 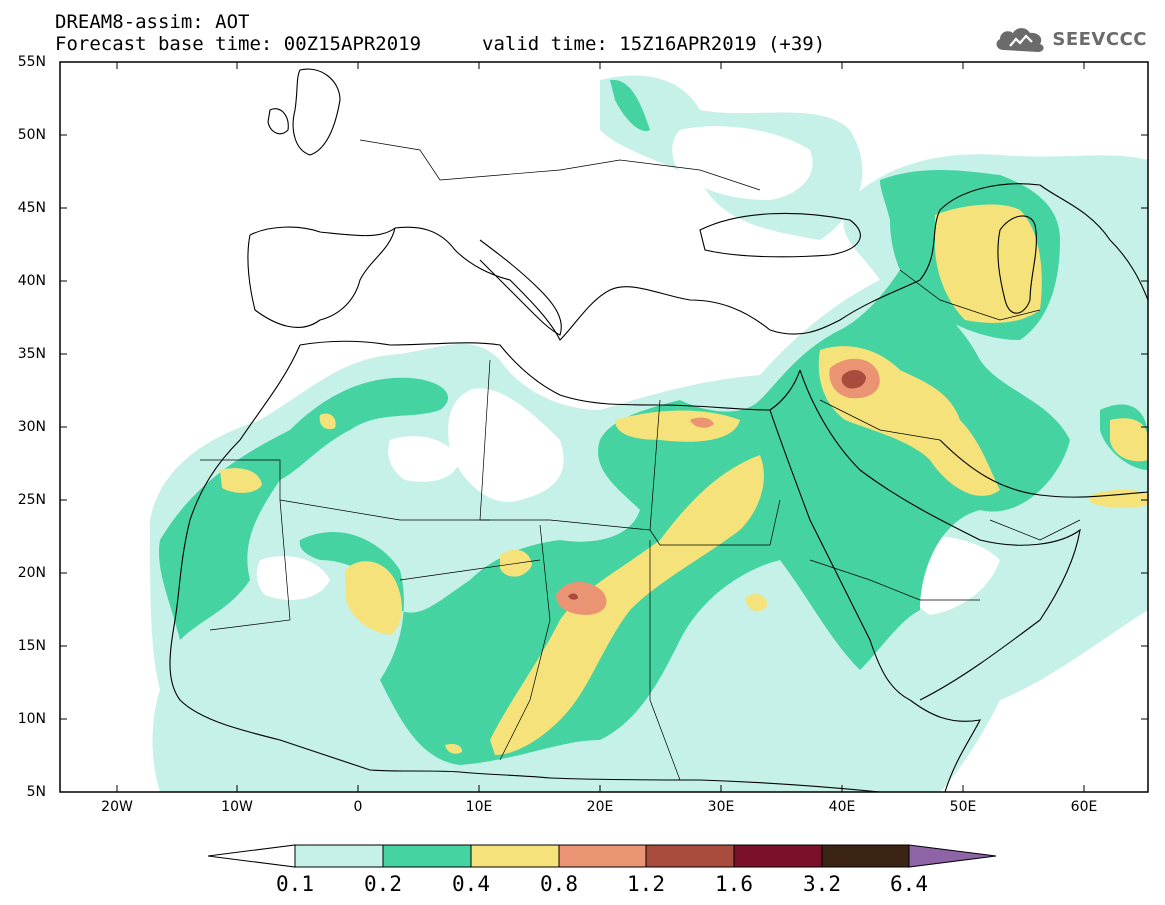 What do you see at coordinates (842, 807) in the screenshot?
I see `lon-label-40e: 40E` at bounding box center [842, 807].